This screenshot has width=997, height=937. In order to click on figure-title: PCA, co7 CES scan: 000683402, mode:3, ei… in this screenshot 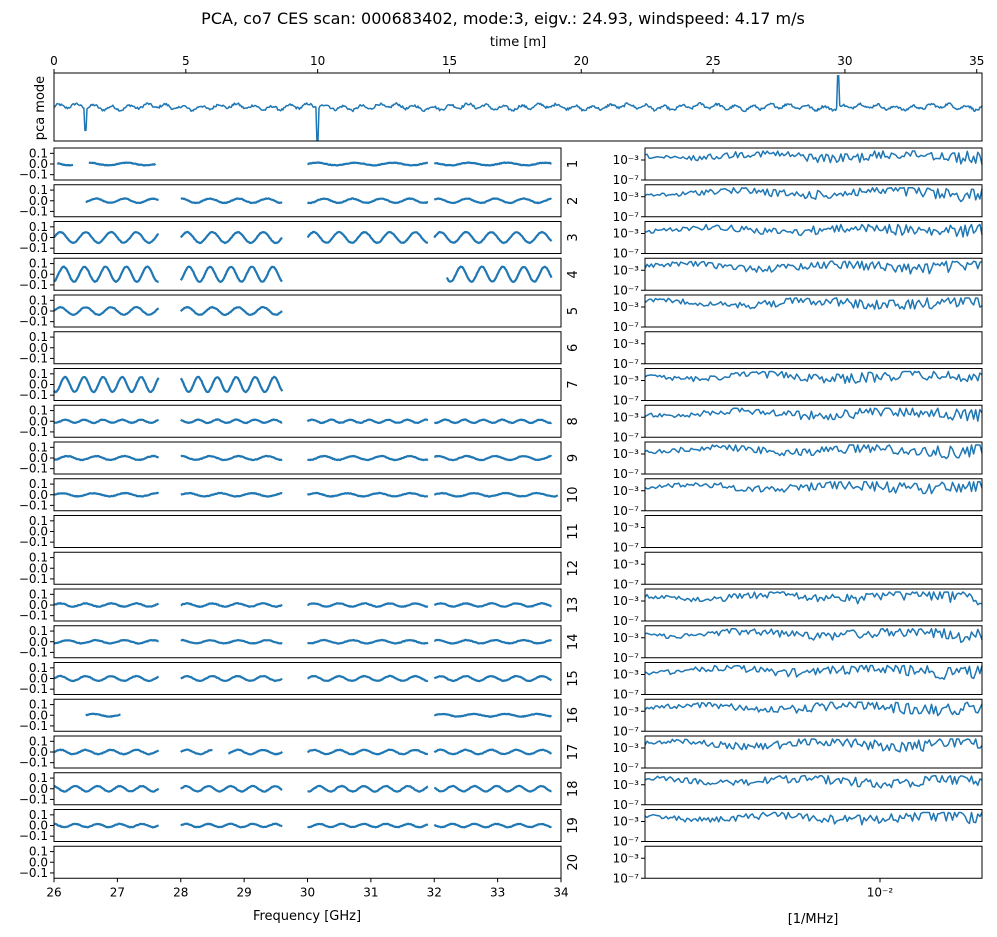, I will do `click(503, 18)`.